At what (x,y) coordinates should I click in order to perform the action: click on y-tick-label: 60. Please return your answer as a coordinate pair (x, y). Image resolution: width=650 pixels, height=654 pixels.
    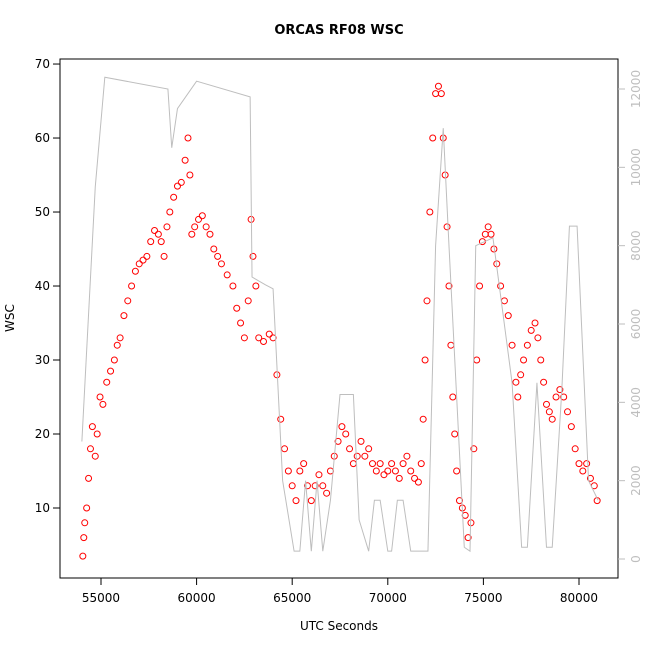
    Looking at the image, I should click on (42, 138).